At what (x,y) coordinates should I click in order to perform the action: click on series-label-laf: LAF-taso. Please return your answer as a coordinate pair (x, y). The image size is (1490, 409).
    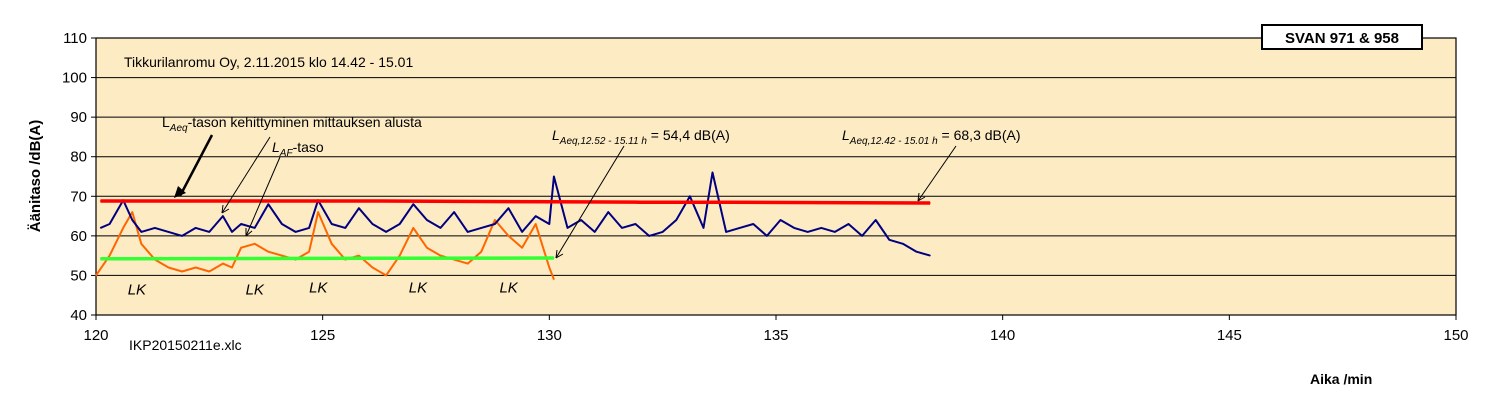
    Looking at the image, I should click on (298, 149).